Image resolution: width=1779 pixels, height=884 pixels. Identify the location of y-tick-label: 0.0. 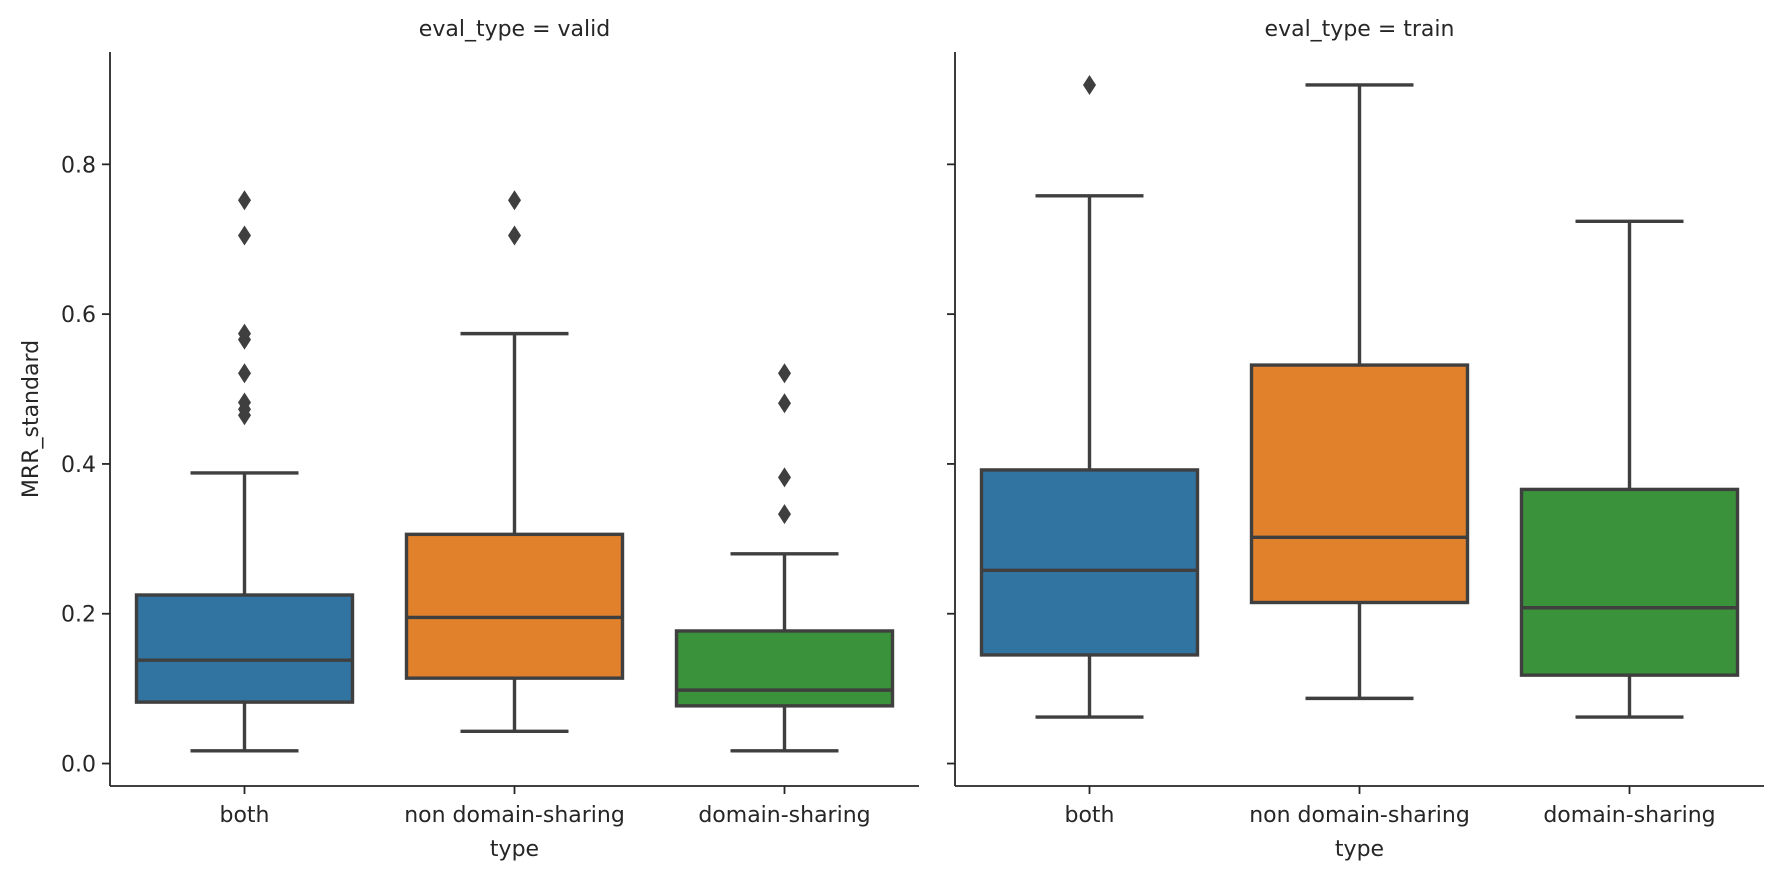
(78, 765).